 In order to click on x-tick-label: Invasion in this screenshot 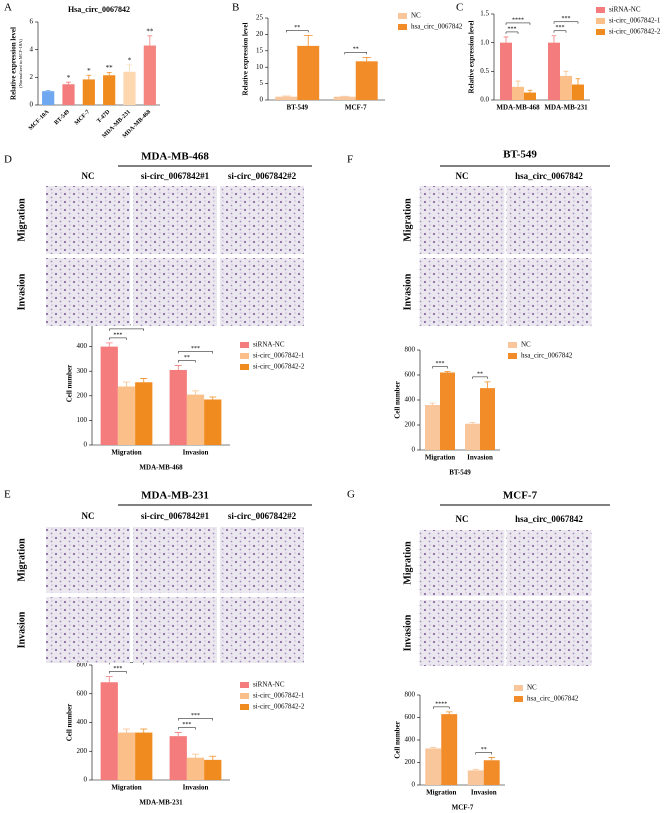, I will do `click(196, 788)`.